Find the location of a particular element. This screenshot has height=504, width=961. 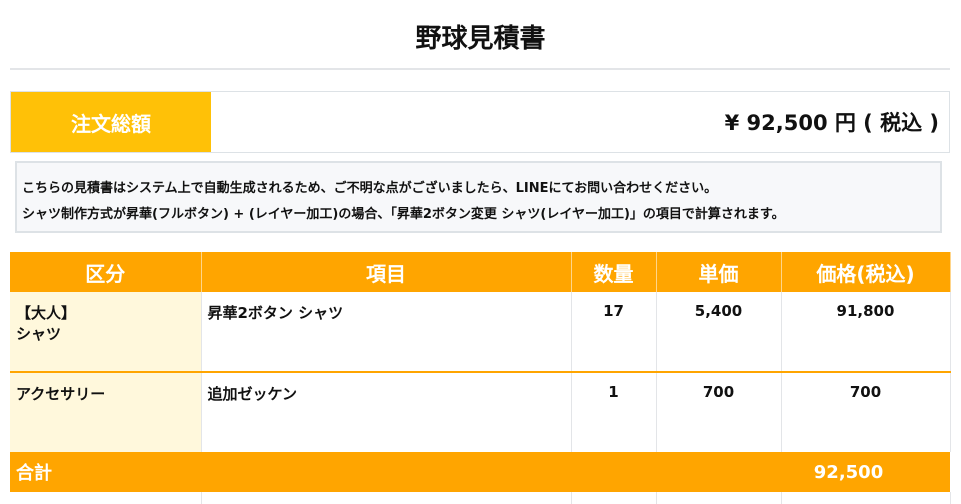

header-unit-price: 単価 is located at coordinates (719, 272).